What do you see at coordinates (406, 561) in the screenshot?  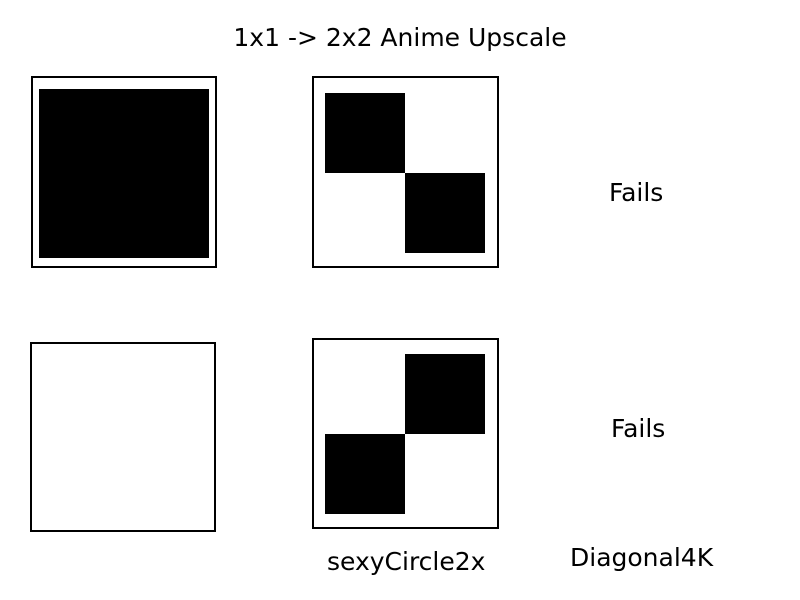 I see `output-column-caption: sexyCircle2x` at bounding box center [406, 561].